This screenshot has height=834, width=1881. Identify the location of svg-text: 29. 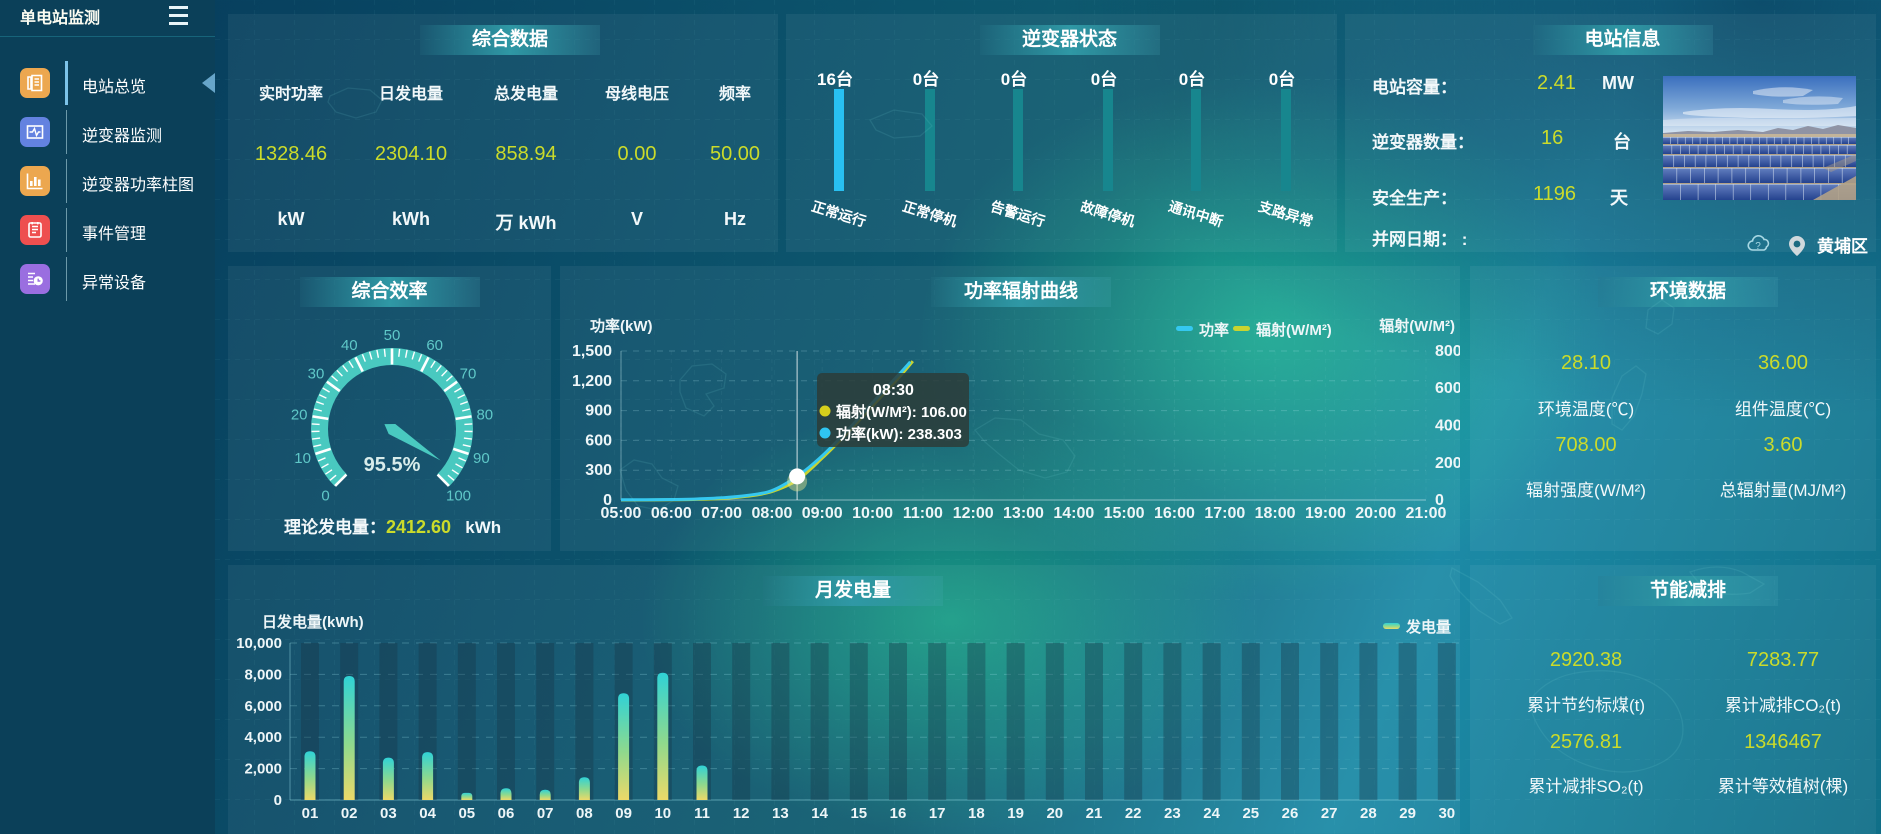
(1407, 813).